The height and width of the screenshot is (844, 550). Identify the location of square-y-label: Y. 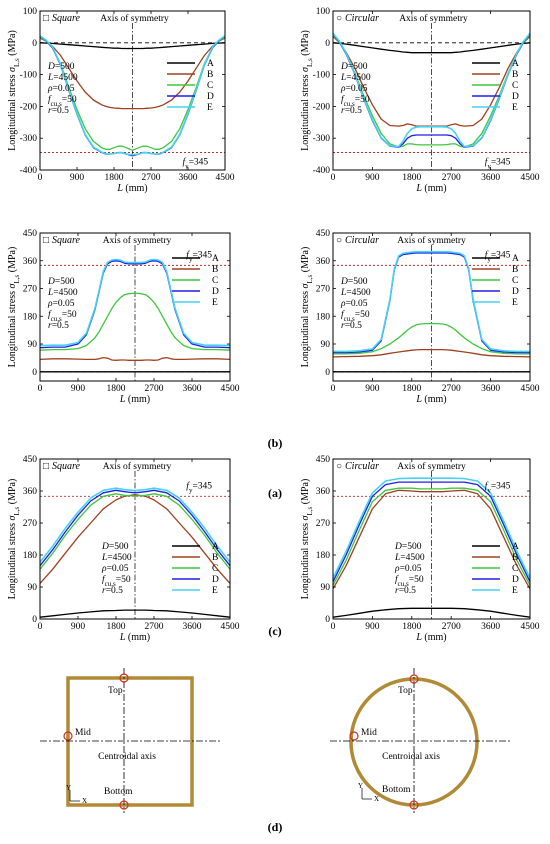
(68, 788).